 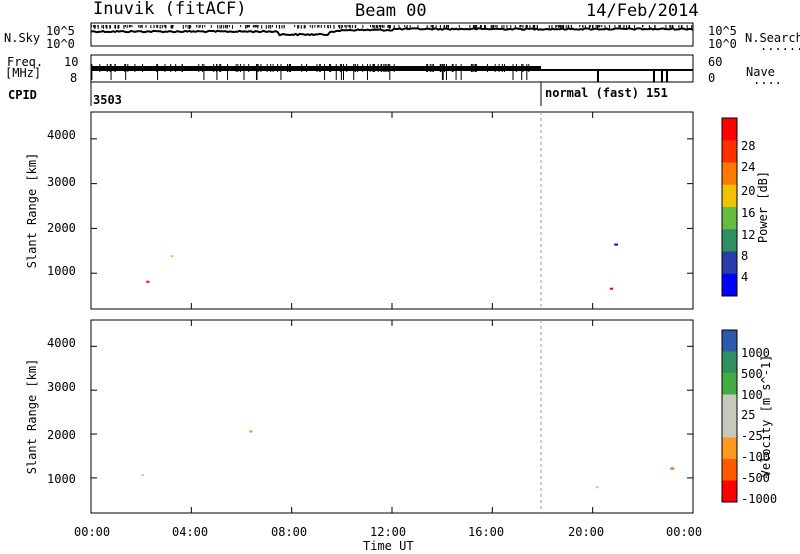 What do you see at coordinates (32, 417) in the screenshot?
I see `y-axis-label-velocity: Slant Range [km]` at bounding box center [32, 417].